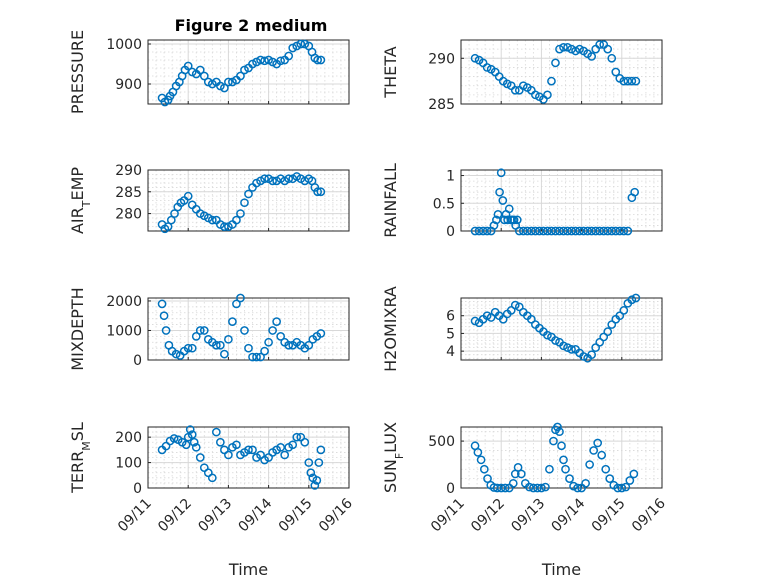 This screenshot has height=583, width=778. Describe the element at coordinates (137, 489) in the screenshot. I see `y-tick-label: 0` at that location.